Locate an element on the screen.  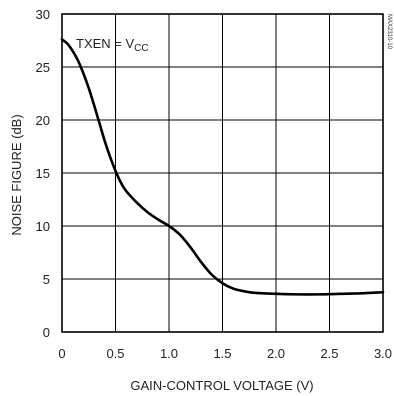
figure-code: MAX2310-10 is located at coordinates (389, 32).